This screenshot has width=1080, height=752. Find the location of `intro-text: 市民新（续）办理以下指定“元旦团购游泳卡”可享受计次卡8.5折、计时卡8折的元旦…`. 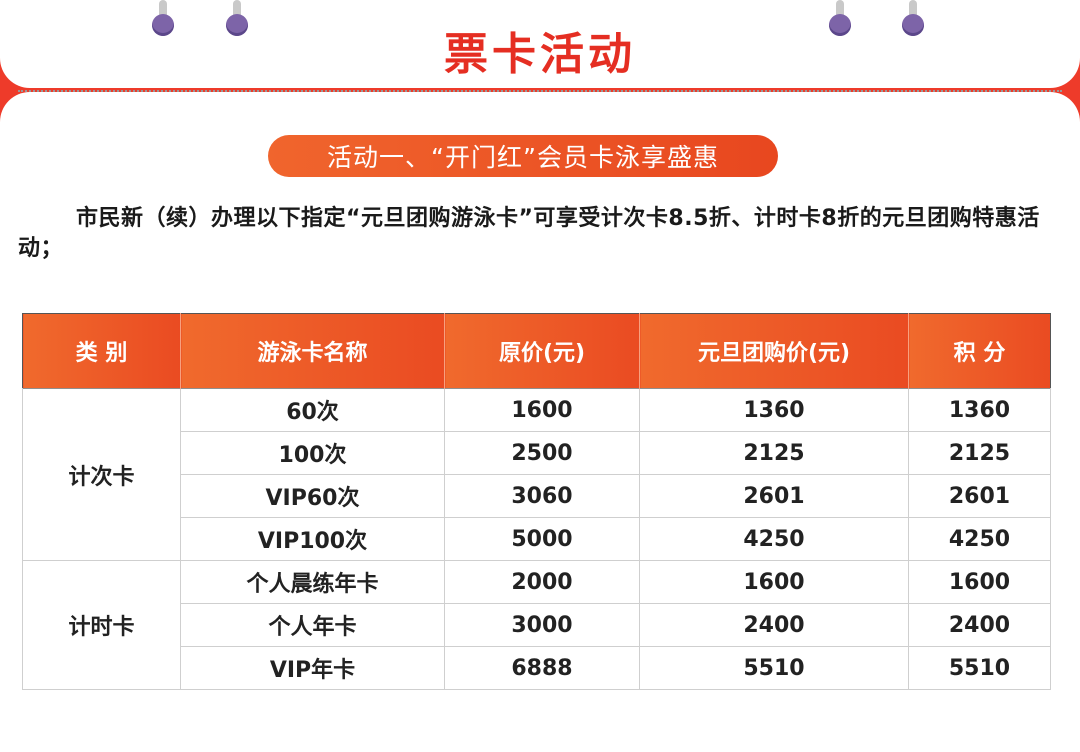

intro-text: 市民新（续）办理以下指定“元旦团购游泳卡”可享受计次卡8.5折、计时卡8折的元旦… is located at coordinates (529, 233).